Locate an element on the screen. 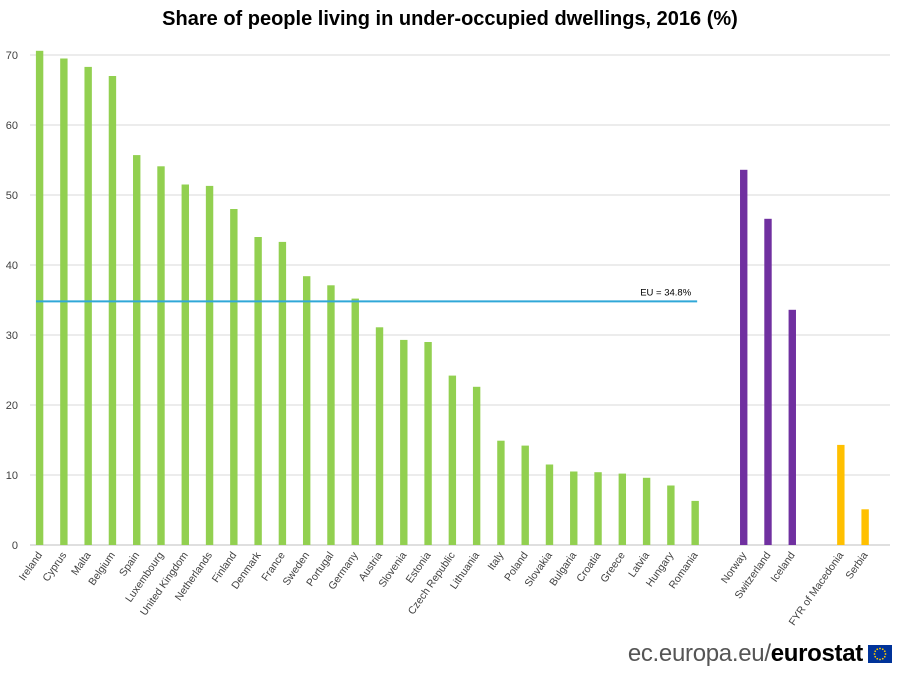  y-tick-label: 0 is located at coordinates (15, 546).